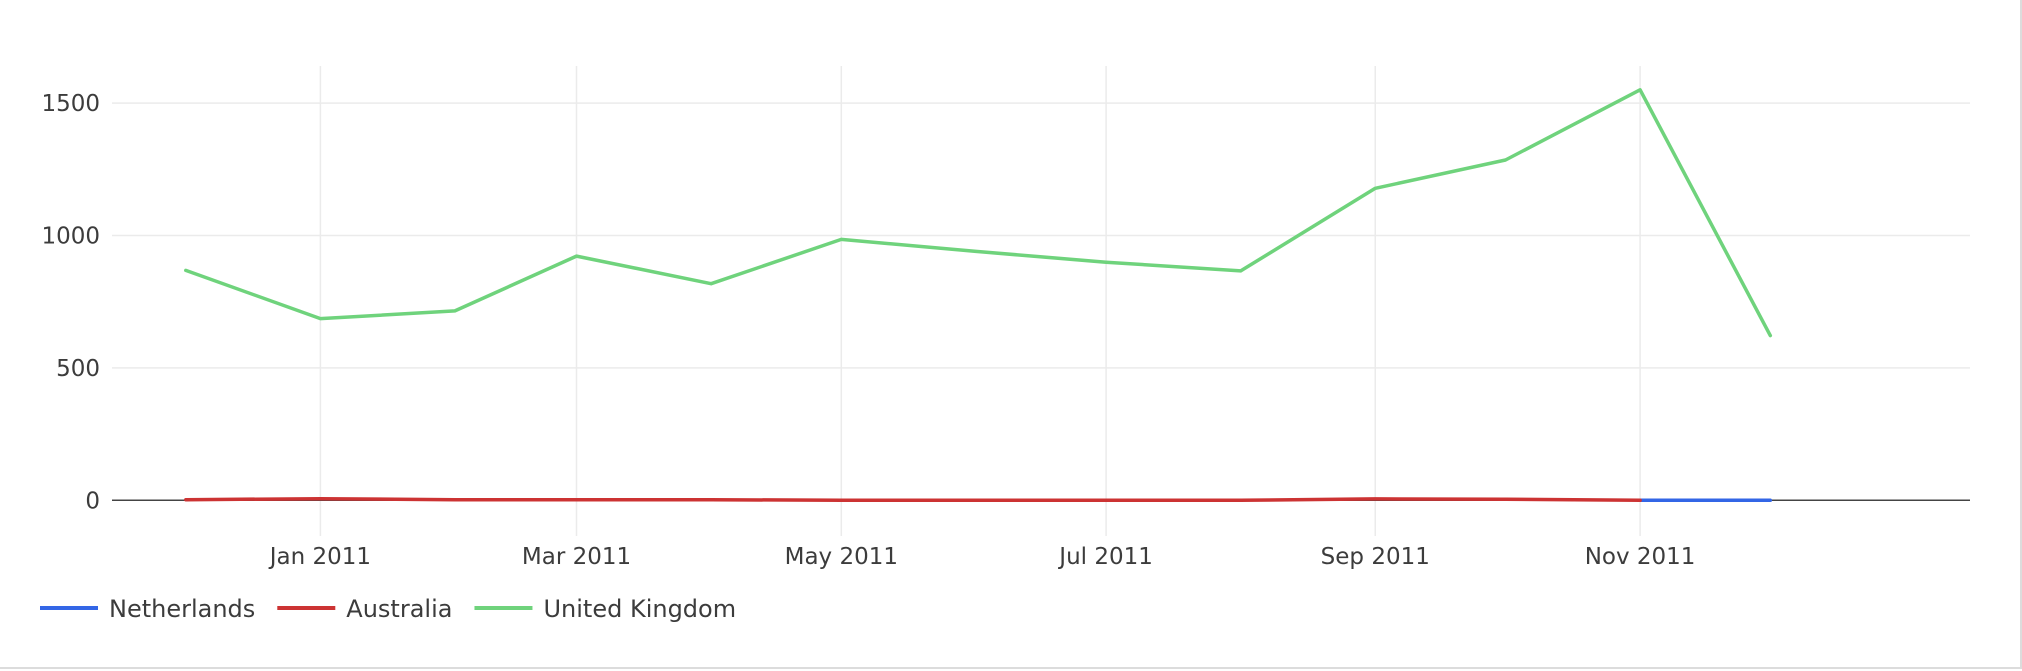 The image size is (2022, 671). Describe the element at coordinates (1375, 557) in the screenshot. I see `x-tick-label: Sep 2011` at that location.